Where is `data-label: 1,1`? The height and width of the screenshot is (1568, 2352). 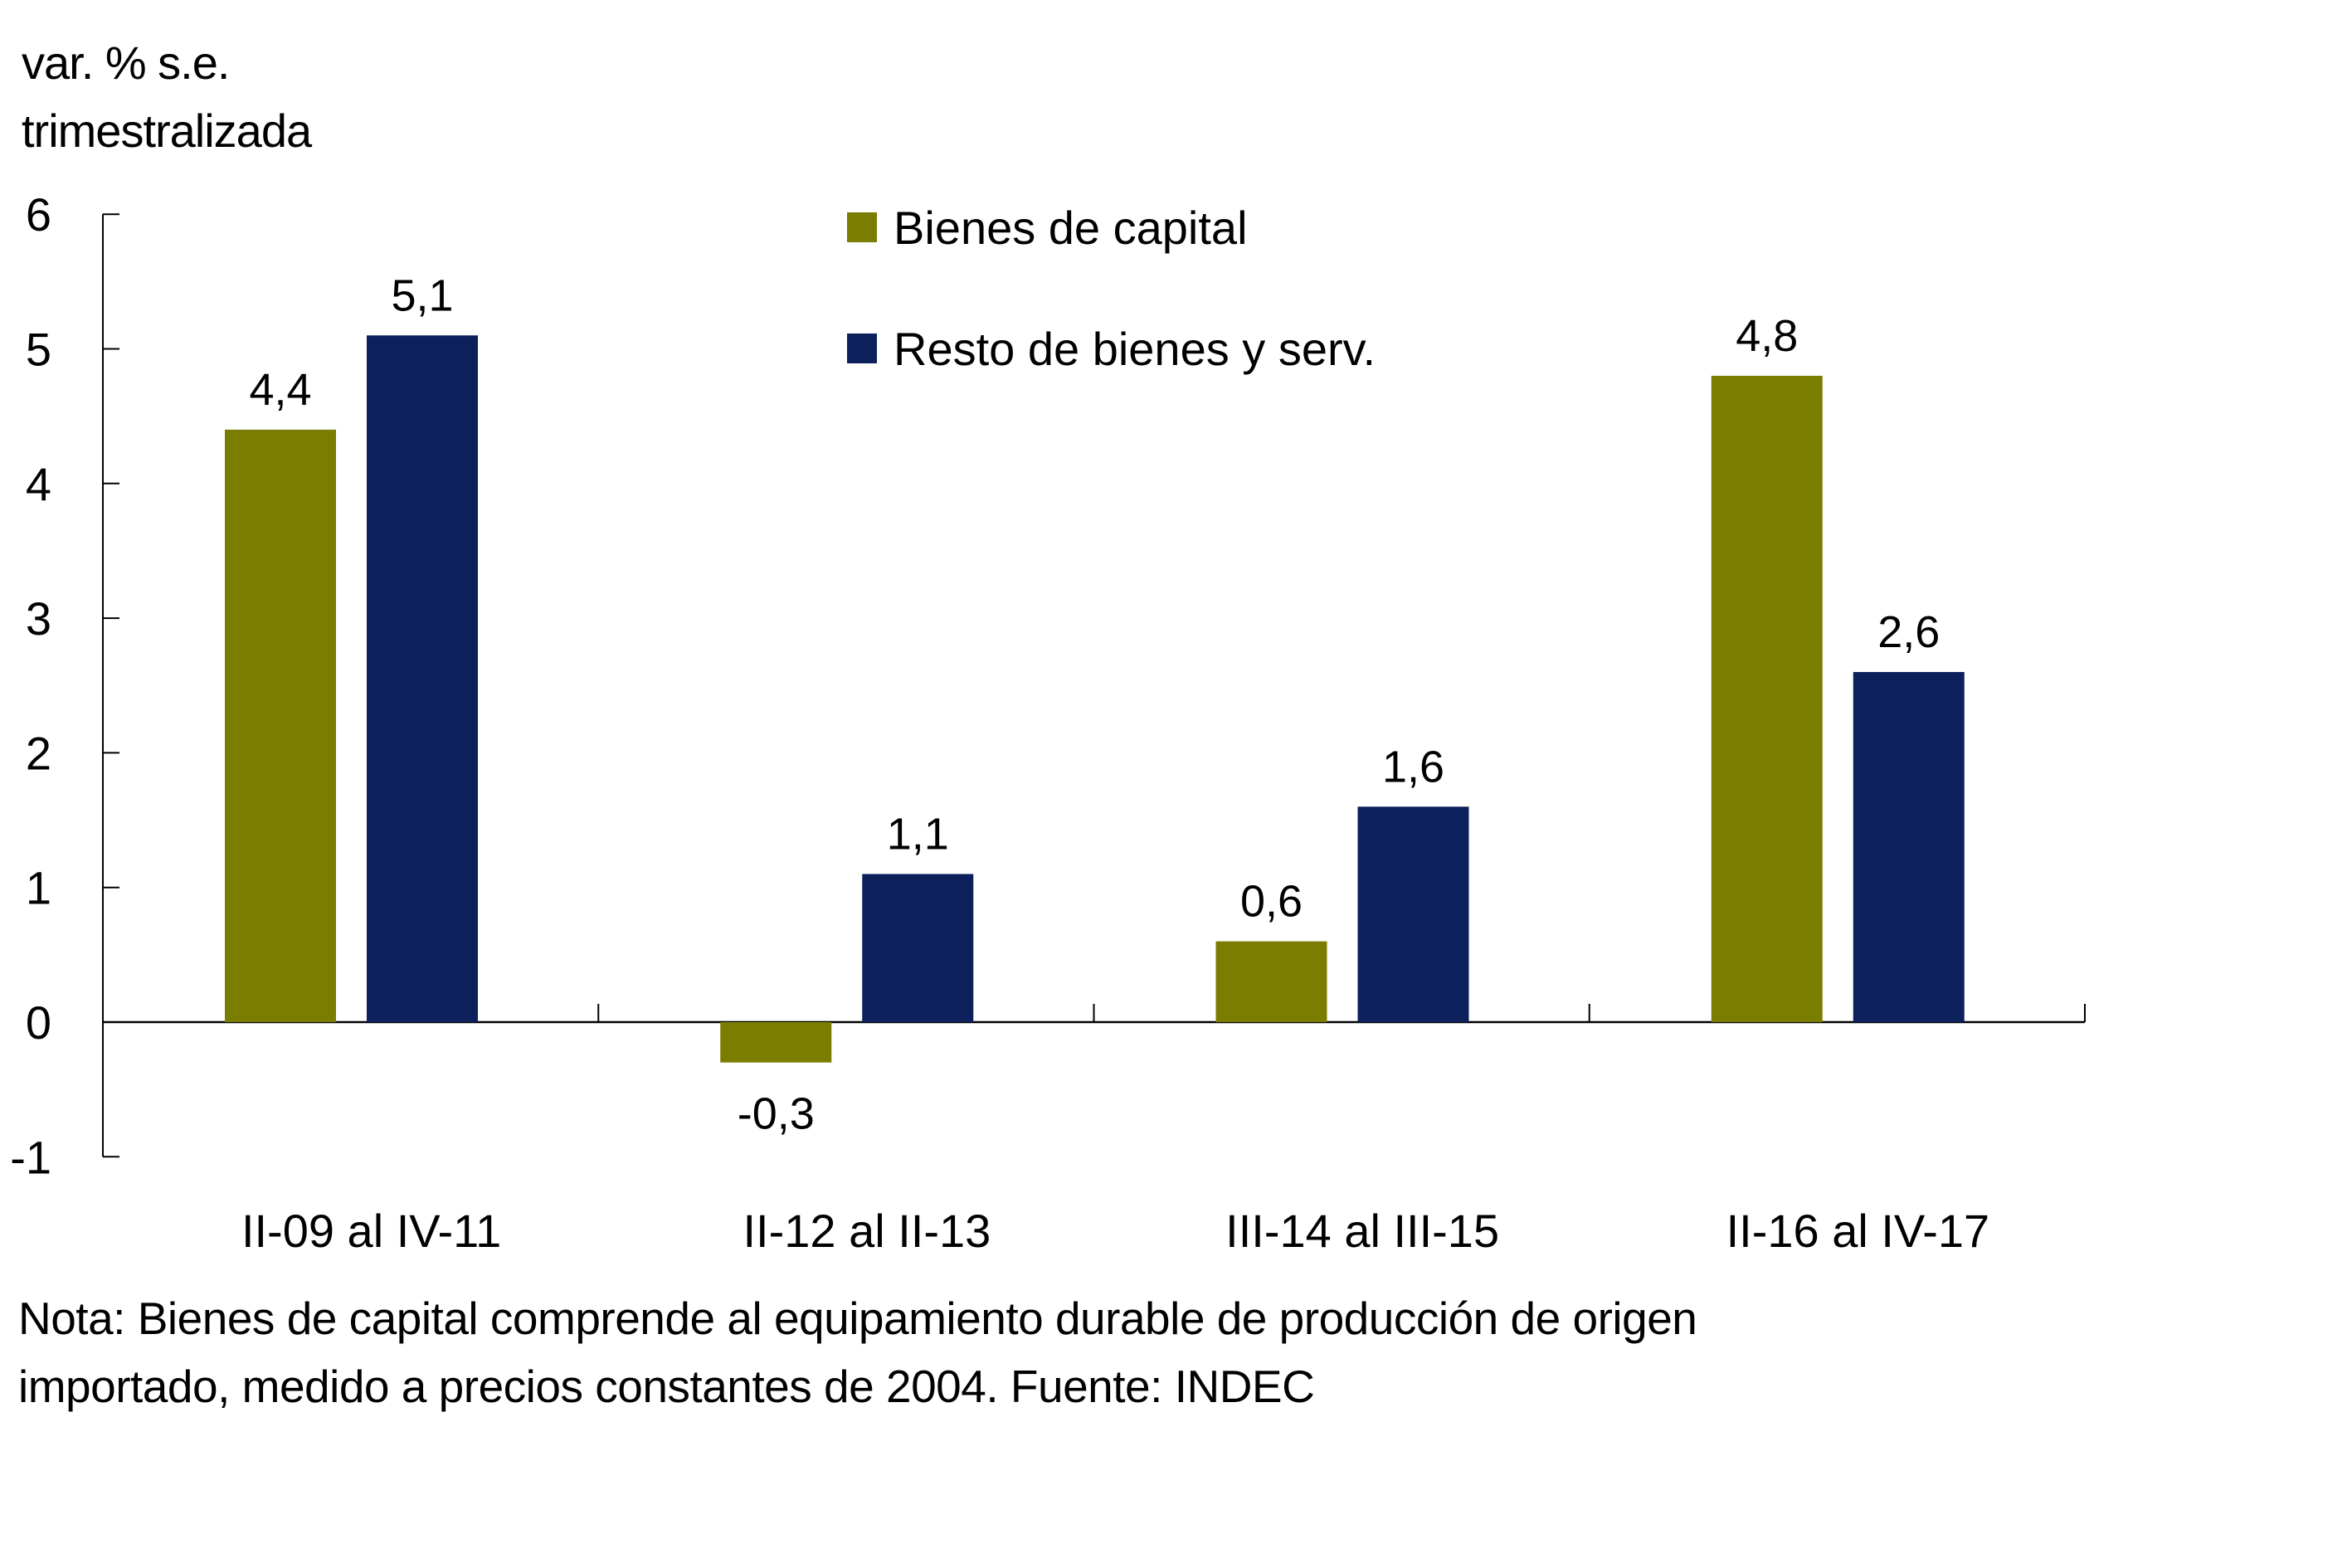 data-label: 1,1 is located at coordinates (918, 834).